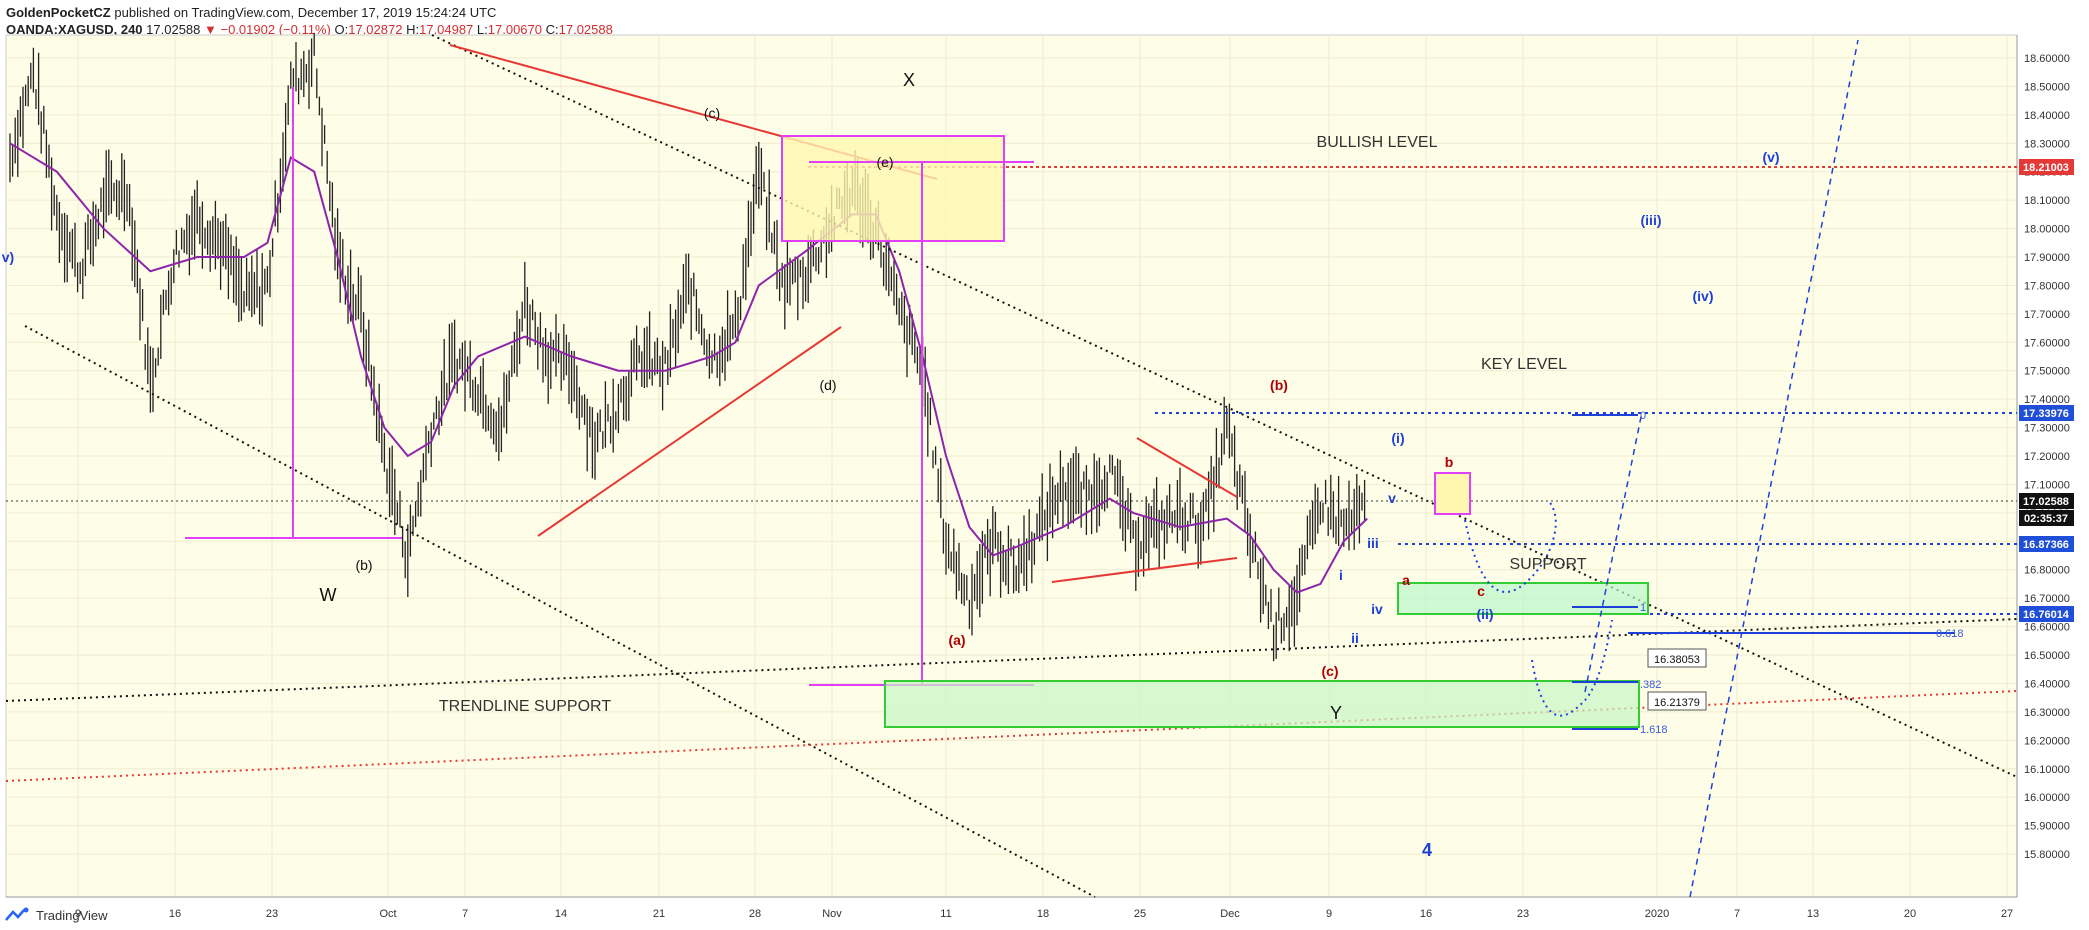 The height and width of the screenshot is (930, 2089). What do you see at coordinates (1449, 462) in the screenshot?
I see `wave-label: b` at bounding box center [1449, 462].